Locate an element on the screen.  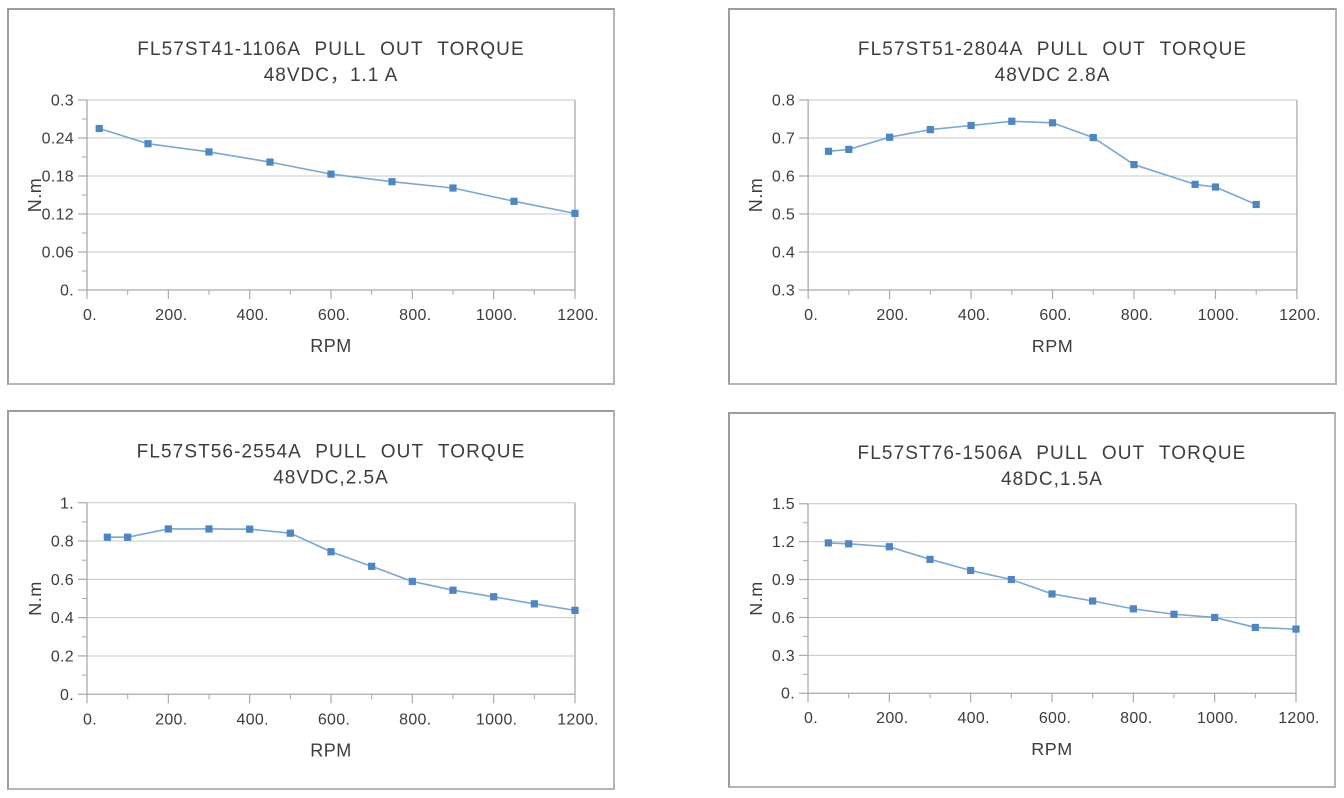
chart-title: FL57ST56-2554A PULL OUT TORQUE is located at coordinates (331, 451).